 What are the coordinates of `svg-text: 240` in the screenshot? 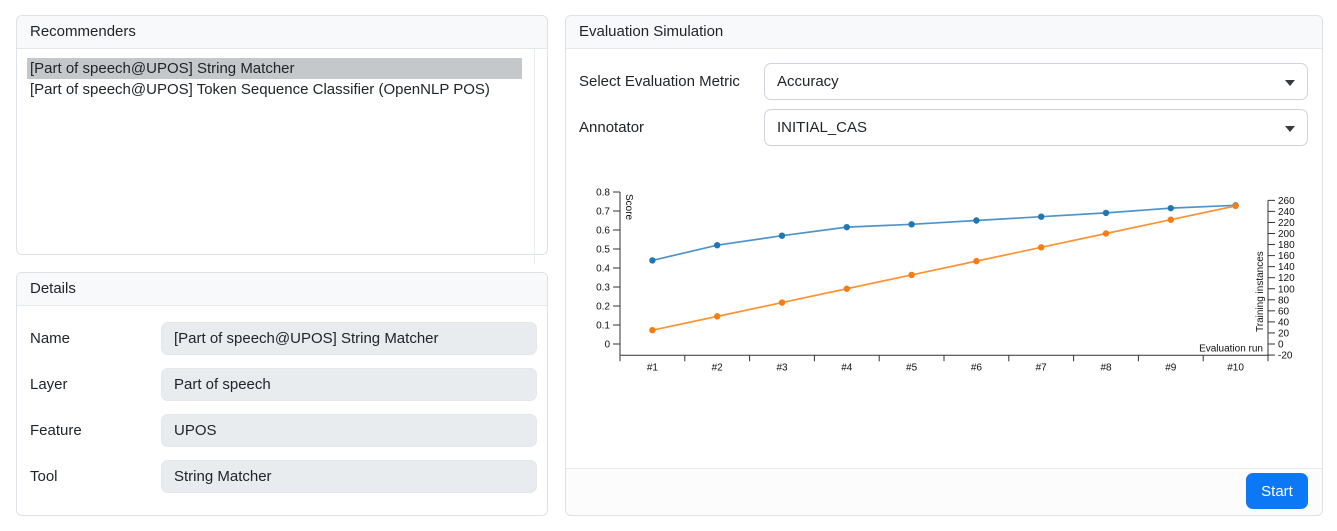 It's located at (1286, 212).